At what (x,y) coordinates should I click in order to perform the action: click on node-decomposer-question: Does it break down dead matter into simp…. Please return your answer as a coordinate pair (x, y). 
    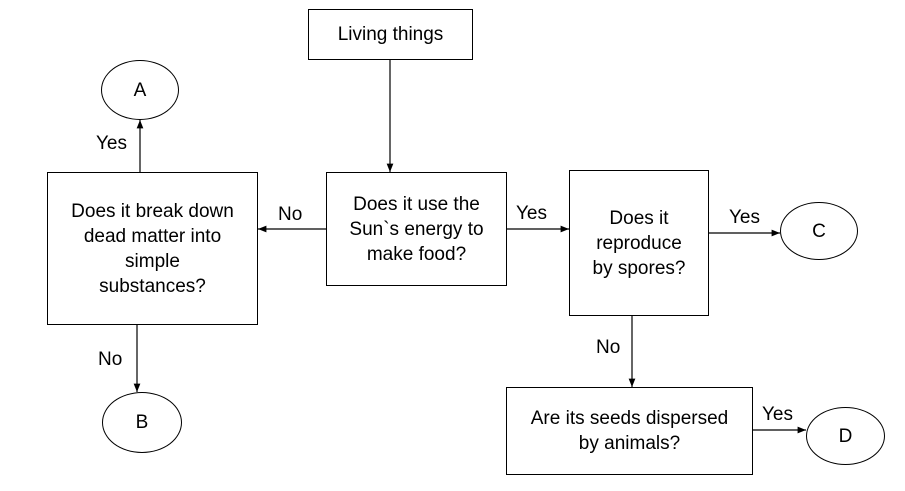
    Looking at the image, I should click on (152, 248).